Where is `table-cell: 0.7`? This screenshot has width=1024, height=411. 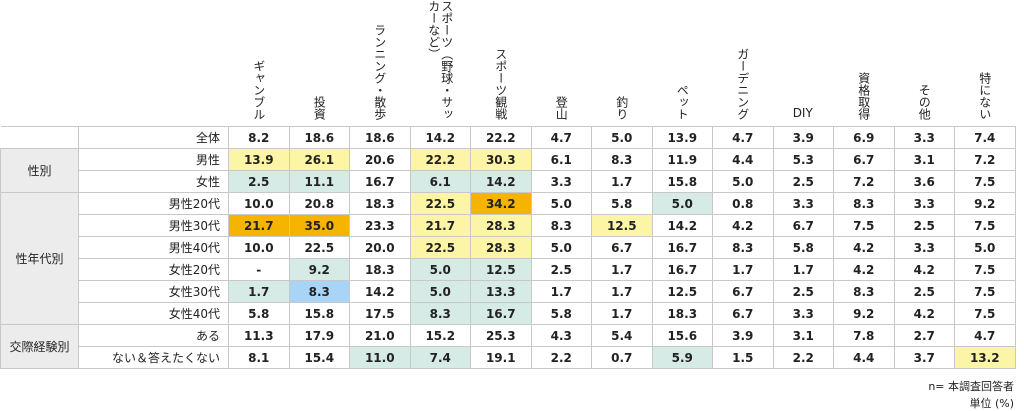 table-cell: 0.7 is located at coordinates (622, 357).